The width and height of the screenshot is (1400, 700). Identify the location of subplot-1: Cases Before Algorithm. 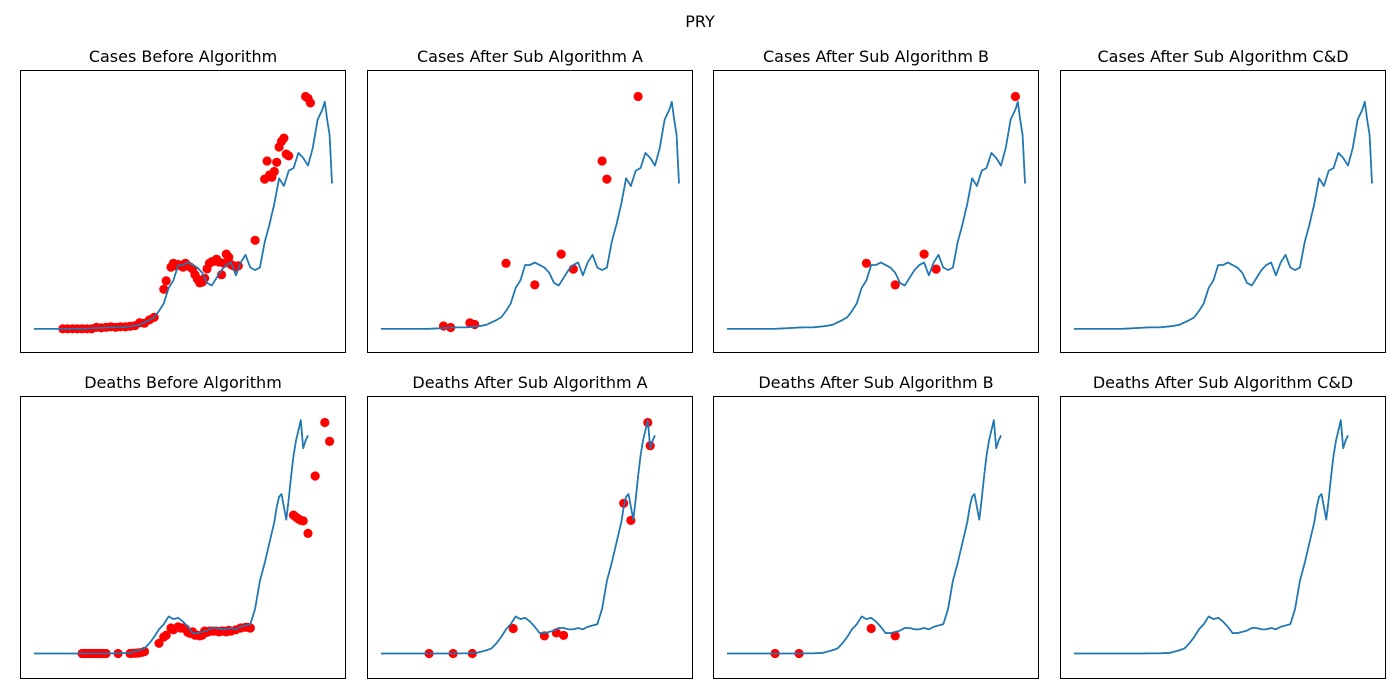
(183, 200).